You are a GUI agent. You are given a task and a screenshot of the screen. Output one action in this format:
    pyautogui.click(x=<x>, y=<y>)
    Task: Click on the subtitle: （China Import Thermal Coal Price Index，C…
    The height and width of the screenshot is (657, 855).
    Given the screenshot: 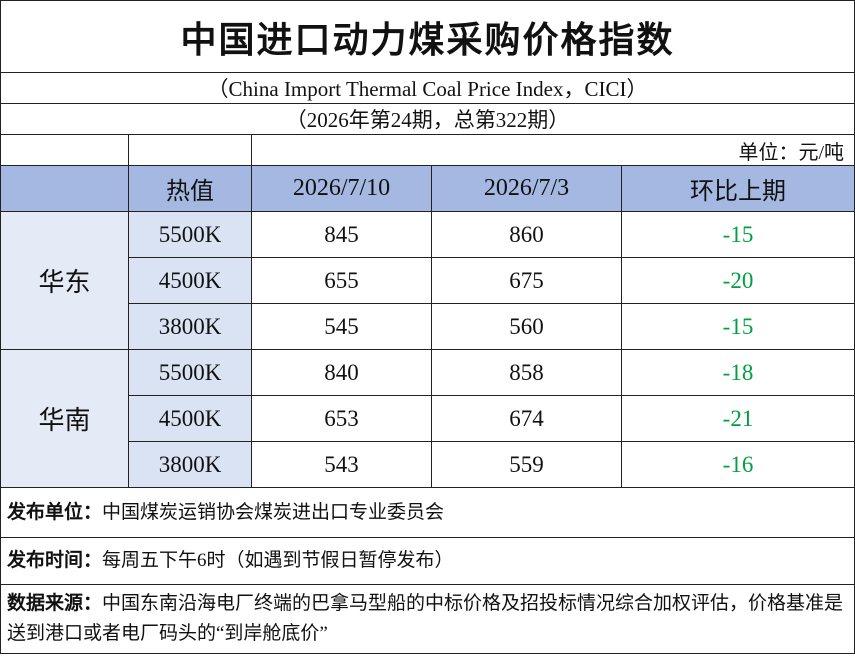 What is the action you would take?
    pyautogui.click(x=427, y=88)
    